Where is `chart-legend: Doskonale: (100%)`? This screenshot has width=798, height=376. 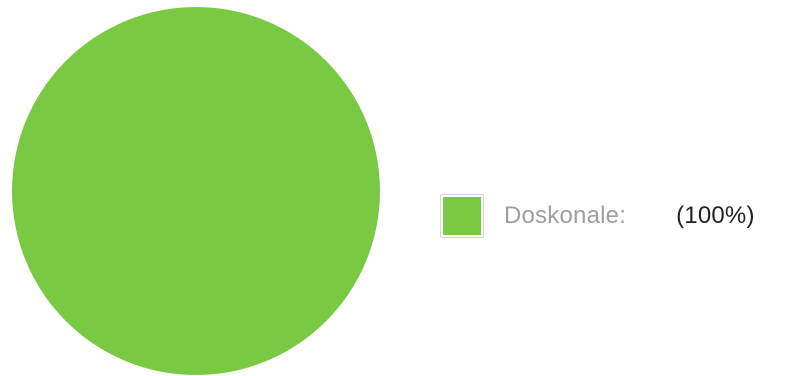 chart-legend: Doskonale: (100%) is located at coordinates (597, 216).